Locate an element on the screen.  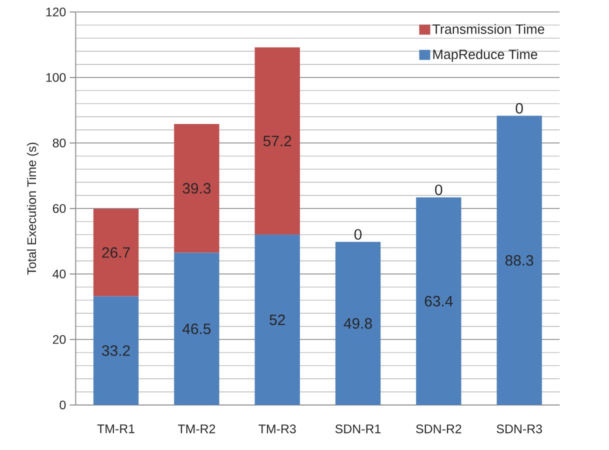
x-tick-label: SDN-R1 is located at coordinates (358, 429).